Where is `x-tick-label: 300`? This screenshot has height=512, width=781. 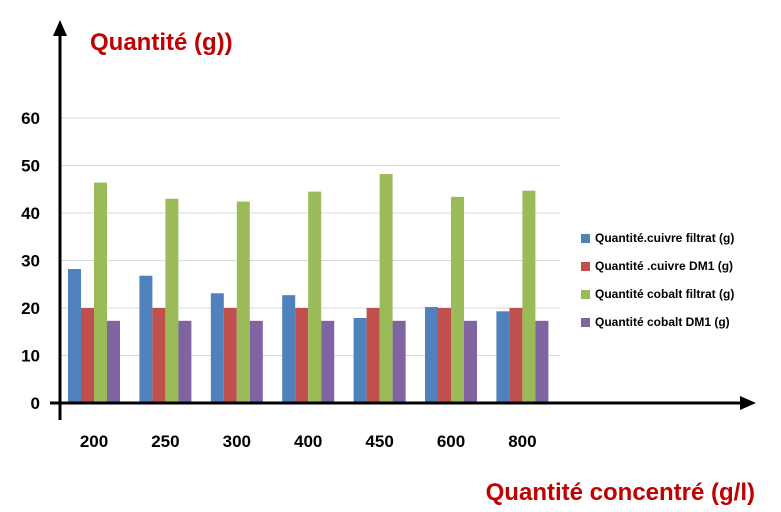 x-tick-label: 300 is located at coordinates (237, 441).